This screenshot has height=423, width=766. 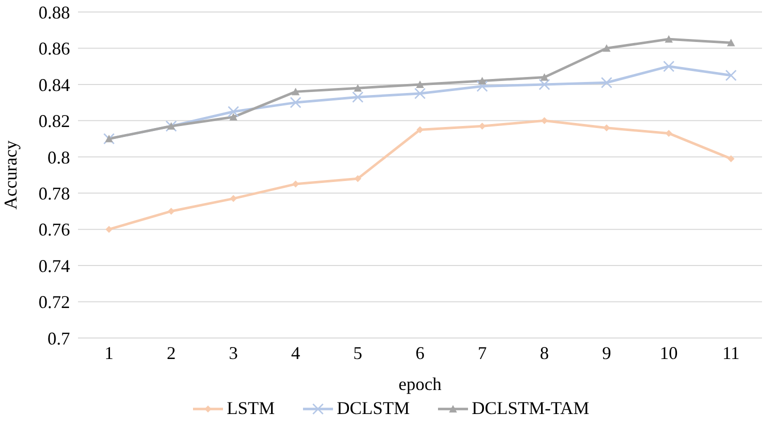 I want to click on x-tick-label: 3, so click(x=233, y=352).